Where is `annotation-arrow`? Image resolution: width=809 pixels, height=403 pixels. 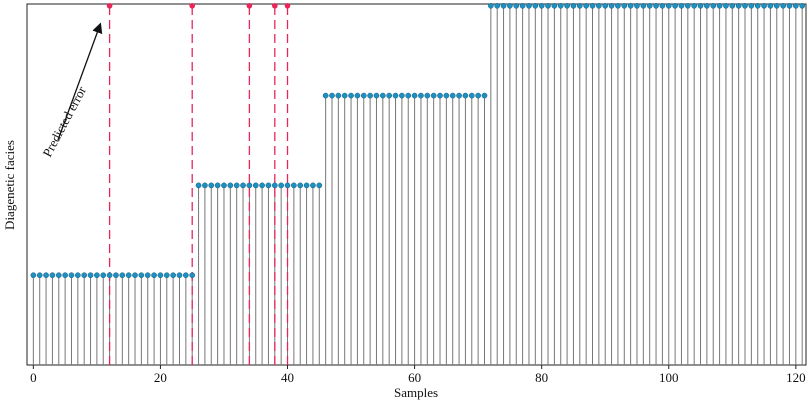
annotation-arrow is located at coordinates (80, 81).